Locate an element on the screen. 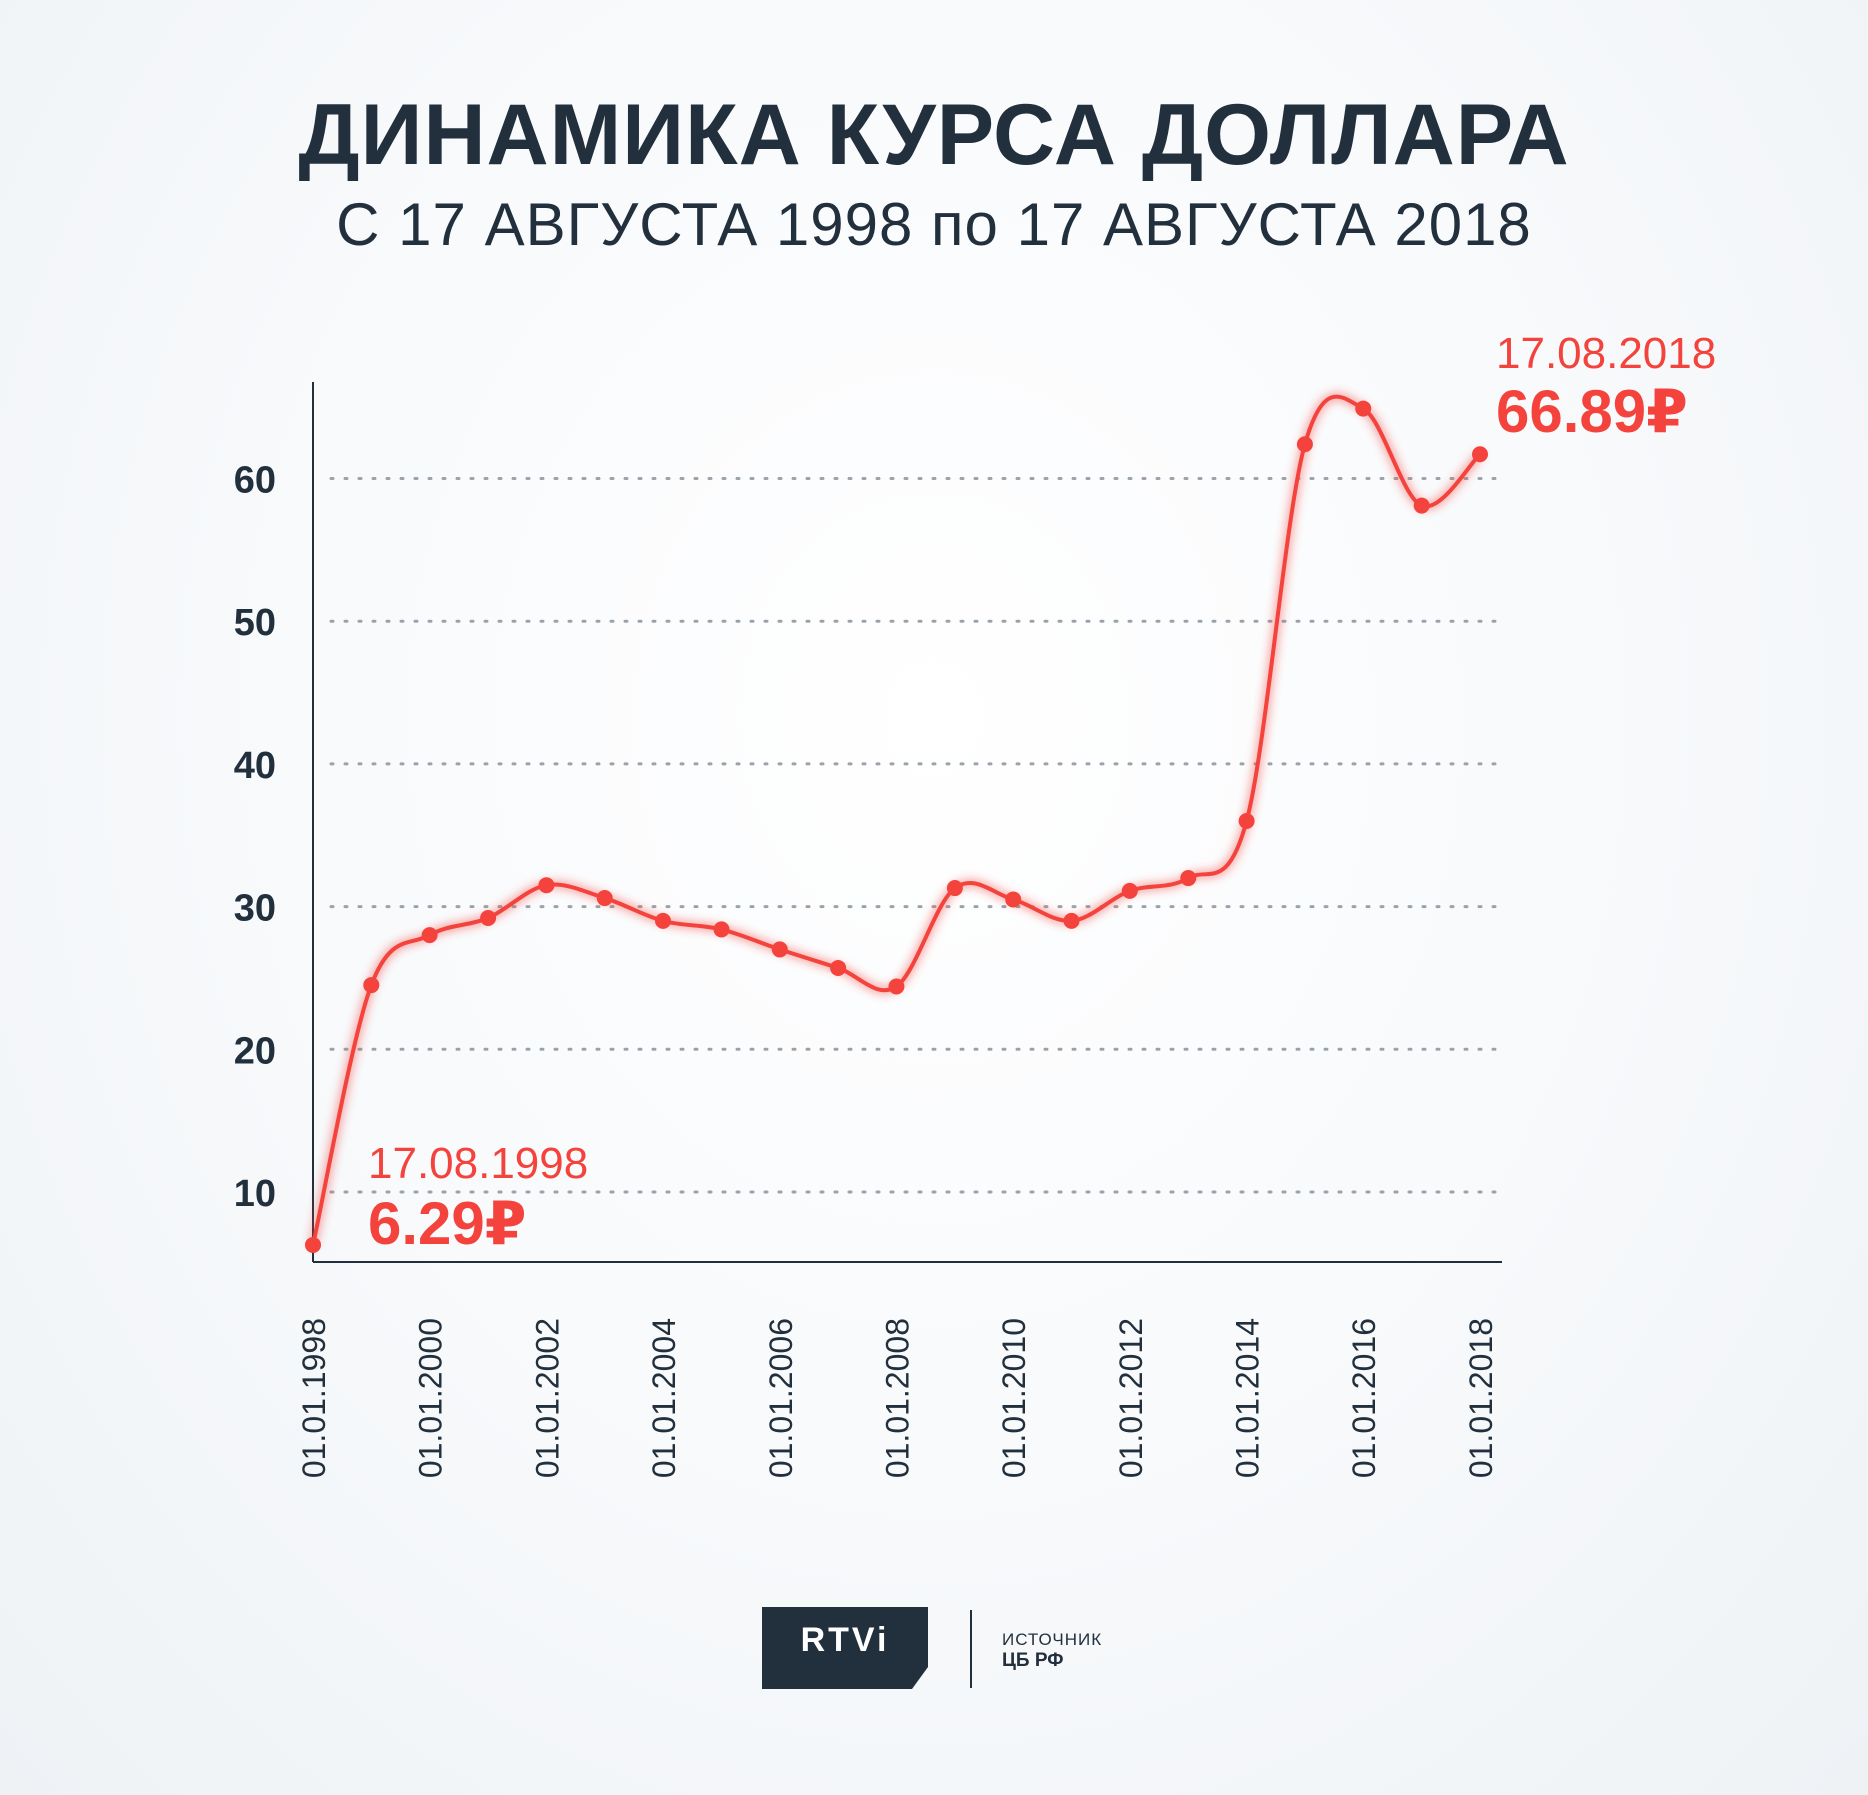 This screenshot has width=1868, height=1795. x-tick-label: 01.01.2010 is located at coordinates (1014, 1398).